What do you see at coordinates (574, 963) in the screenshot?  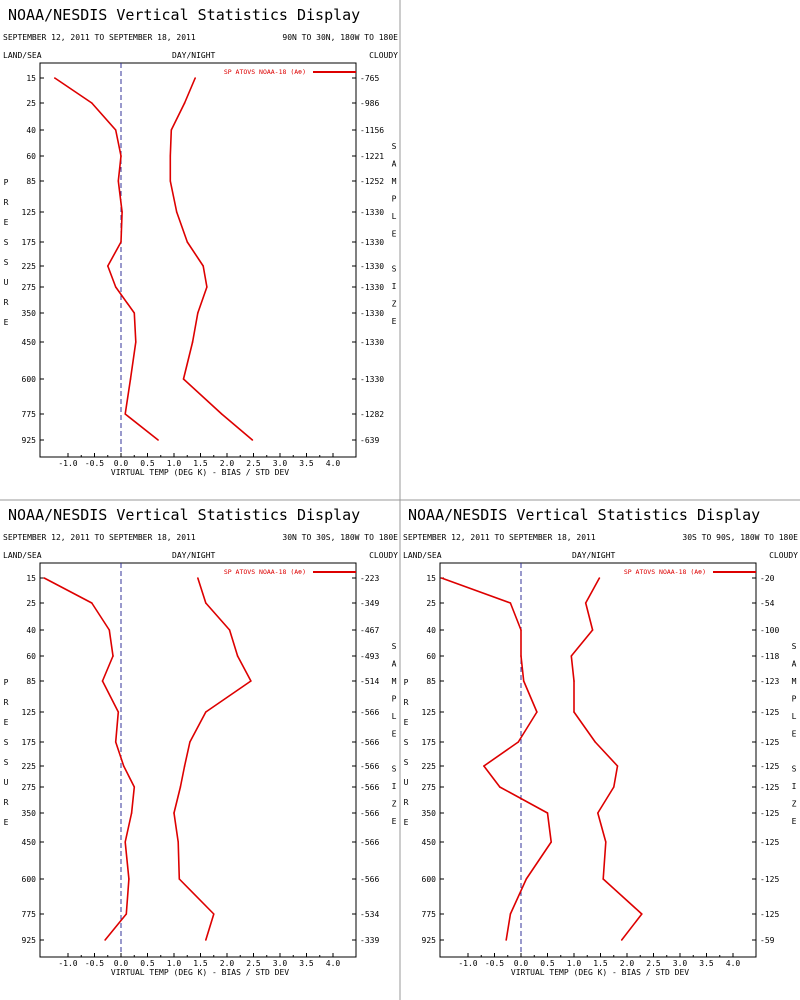 I see `x-tick-label: 1.0` at bounding box center [574, 963].